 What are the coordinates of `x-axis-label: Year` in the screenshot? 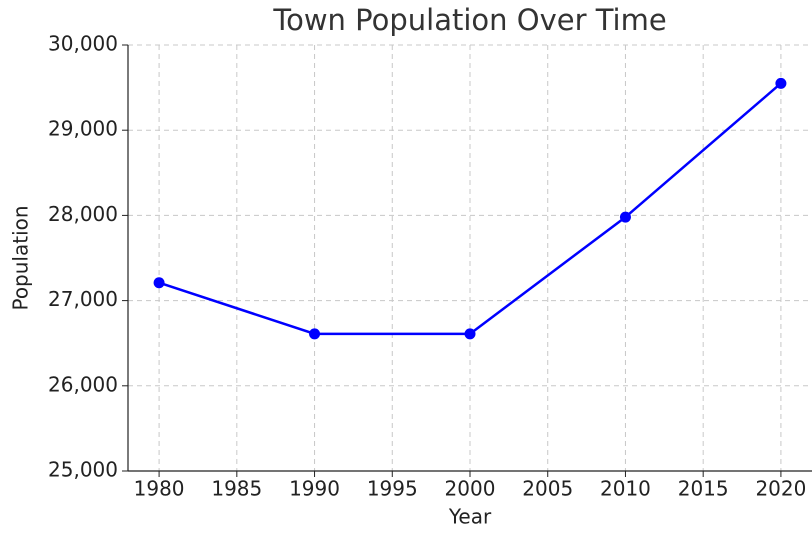 It's located at (470, 517).